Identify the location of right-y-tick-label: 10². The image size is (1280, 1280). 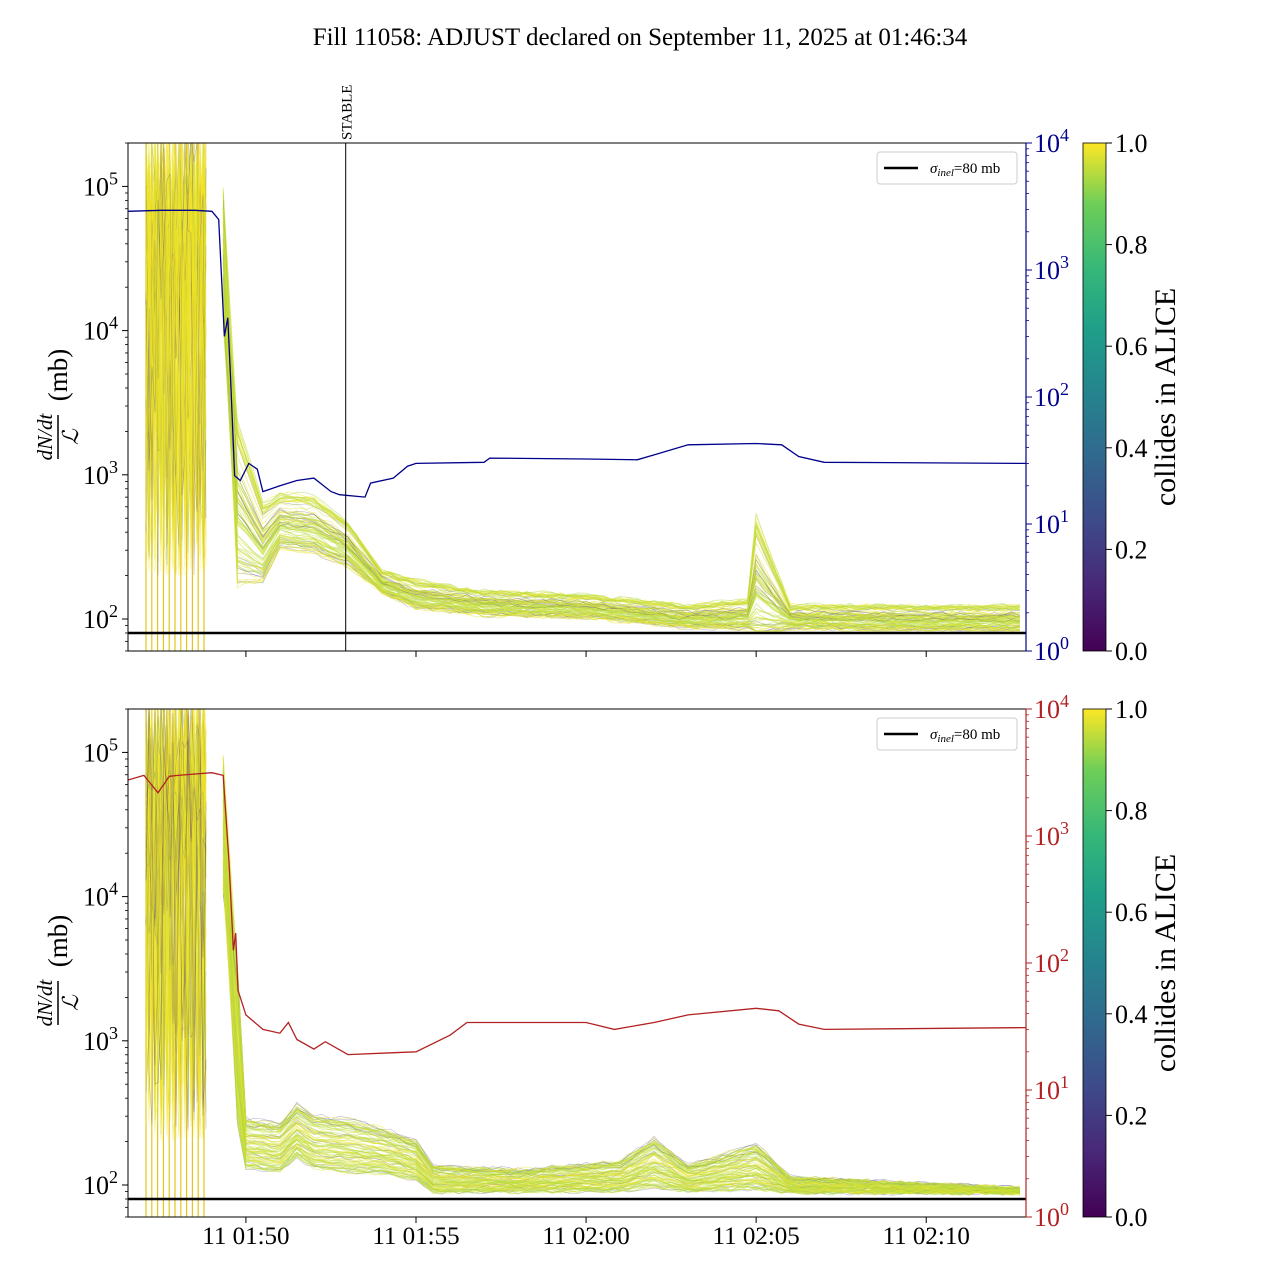
(1051, 395).